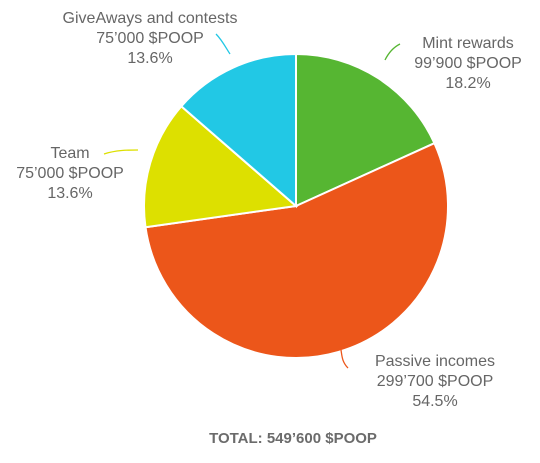  What do you see at coordinates (435, 361) in the screenshot?
I see `slice-name: Passive incomes` at bounding box center [435, 361].